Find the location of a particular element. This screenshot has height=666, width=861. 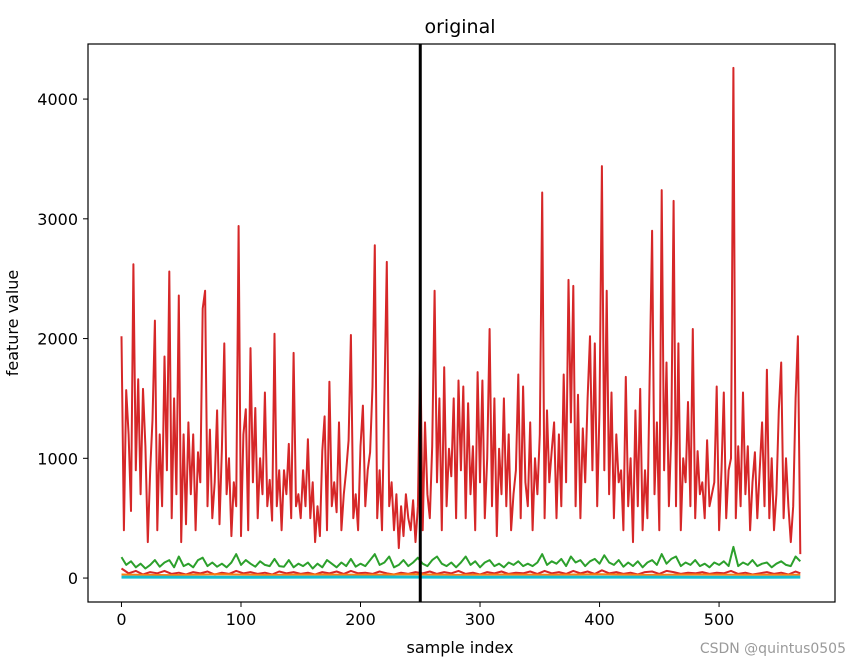

y-tick-label: 0 is located at coordinates (73, 578).